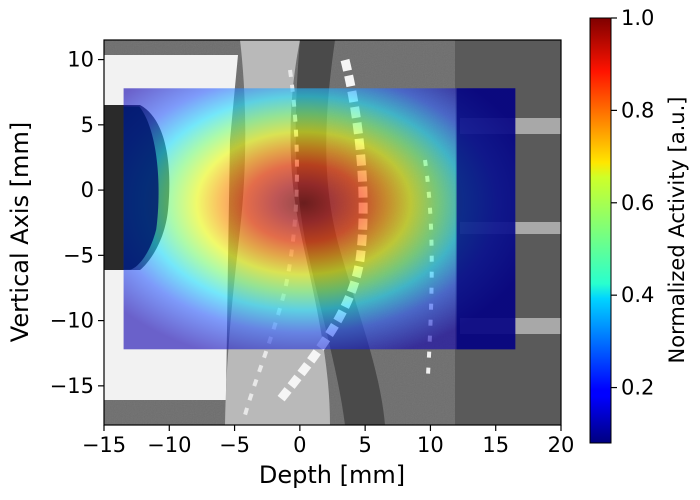 The height and width of the screenshot is (500, 700). What do you see at coordinates (72, 321) in the screenshot?
I see `y-tick-label: −10` at bounding box center [72, 321].